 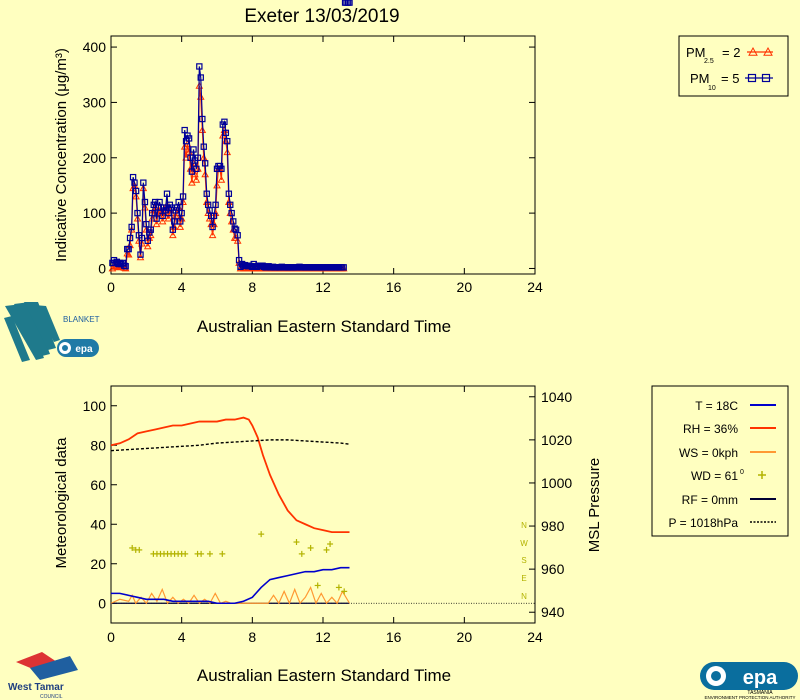 I want to click on compass-label: S, so click(x=523, y=560).